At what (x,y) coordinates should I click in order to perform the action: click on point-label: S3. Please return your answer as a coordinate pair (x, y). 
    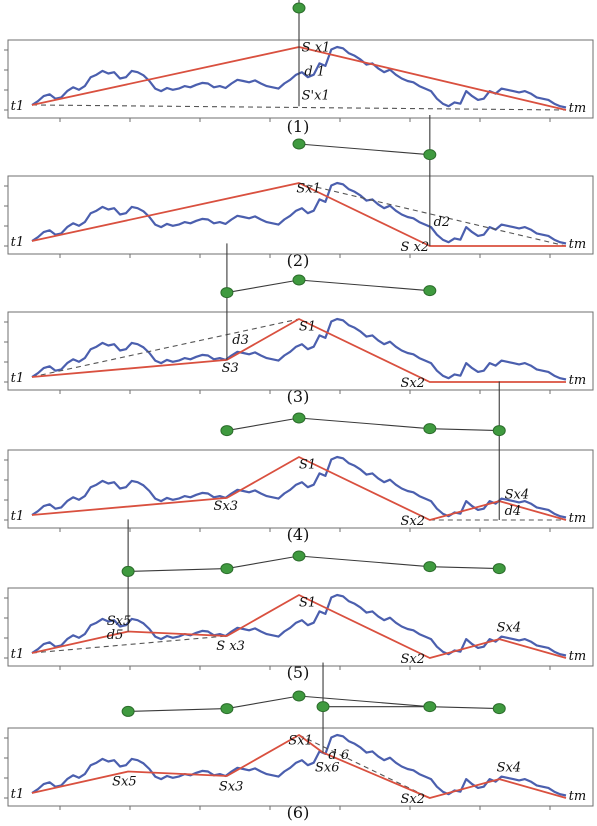
    Looking at the image, I should click on (230, 368).